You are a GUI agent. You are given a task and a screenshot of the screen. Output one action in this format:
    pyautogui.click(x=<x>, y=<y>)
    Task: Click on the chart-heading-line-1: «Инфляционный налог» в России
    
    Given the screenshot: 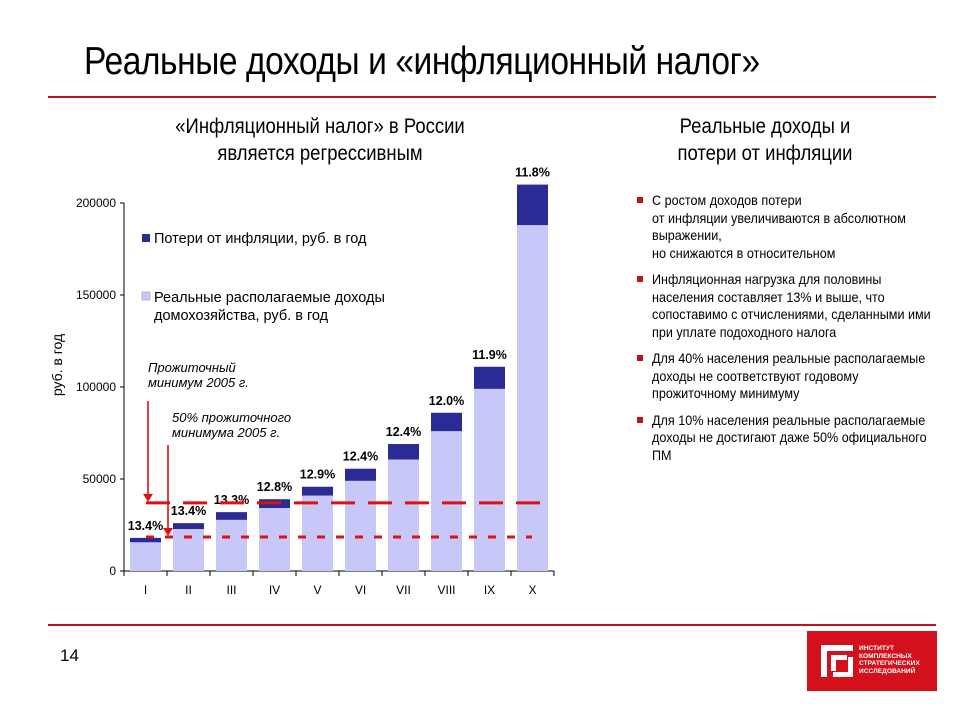 What is the action you would take?
    pyautogui.click(x=320, y=126)
    